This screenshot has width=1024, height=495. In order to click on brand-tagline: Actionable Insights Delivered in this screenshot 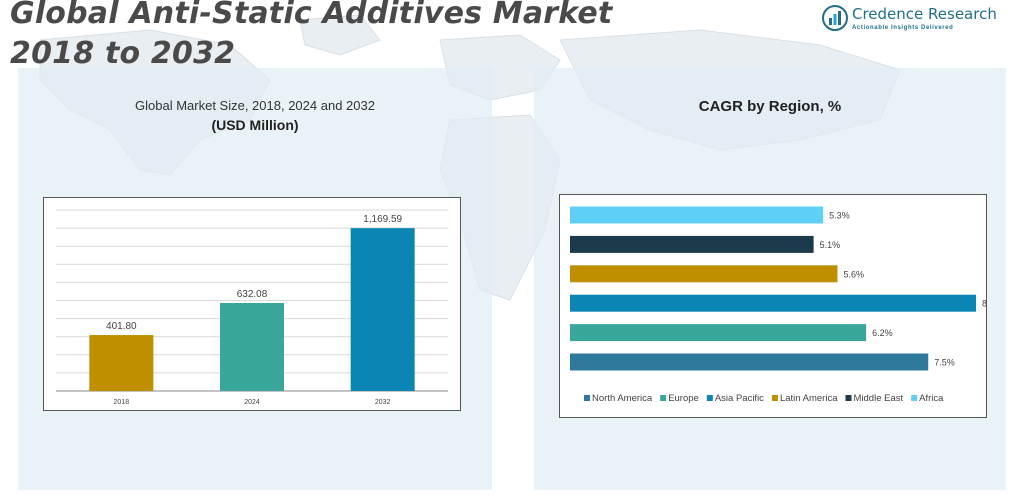, I will do `click(903, 28)`.